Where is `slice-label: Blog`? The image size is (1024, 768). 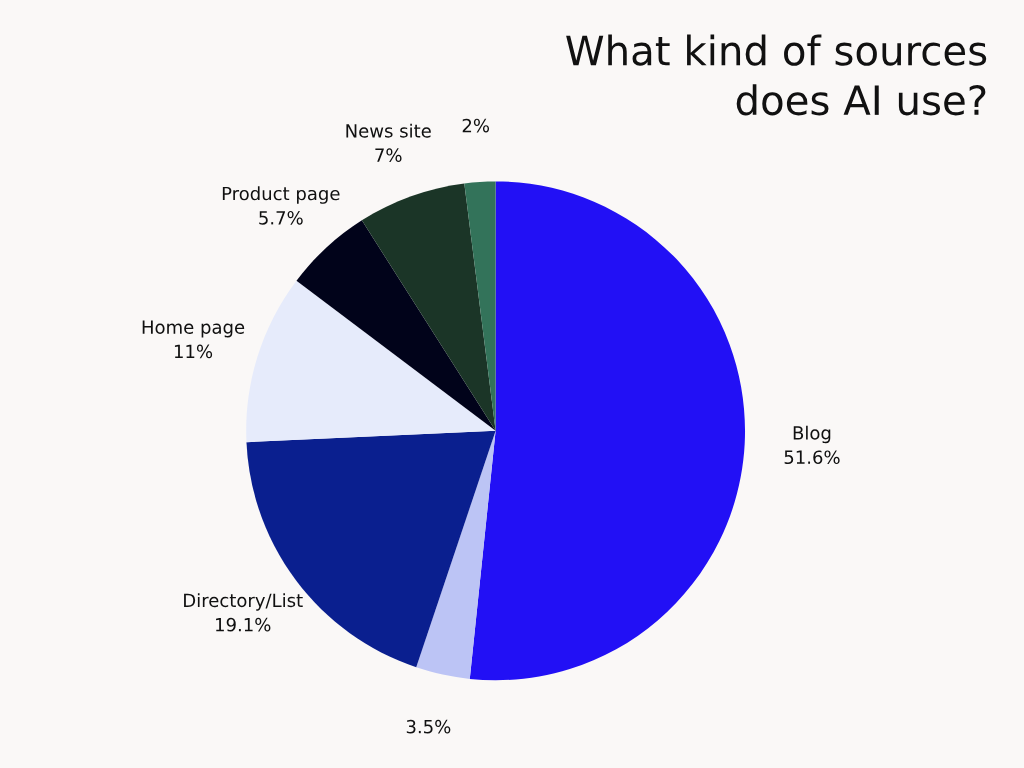
slice-label: Blog is located at coordinates (812, 434).